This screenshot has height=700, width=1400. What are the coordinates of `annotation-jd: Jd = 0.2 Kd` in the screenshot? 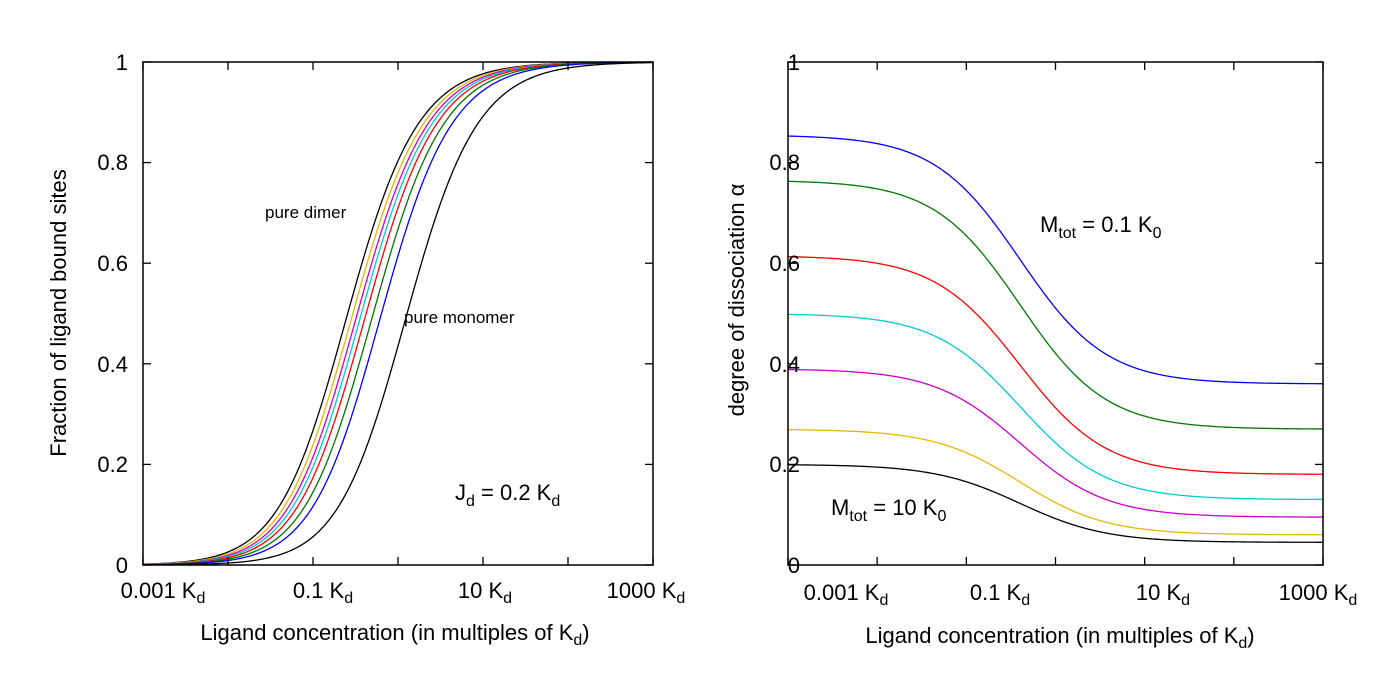 It's located at (507, 495).